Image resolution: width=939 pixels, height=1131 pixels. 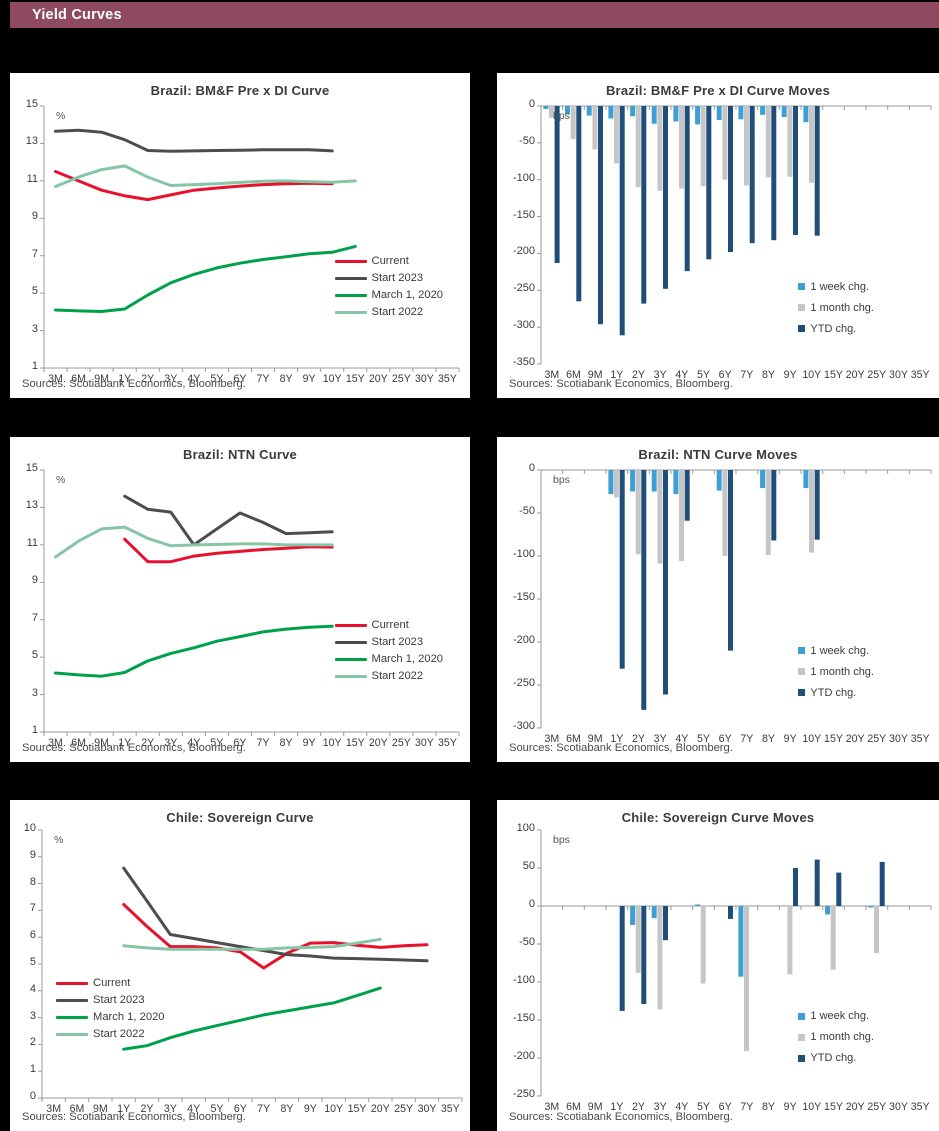 I want to click on legend-label: March 1, 2020, so click(x=407, y=295).